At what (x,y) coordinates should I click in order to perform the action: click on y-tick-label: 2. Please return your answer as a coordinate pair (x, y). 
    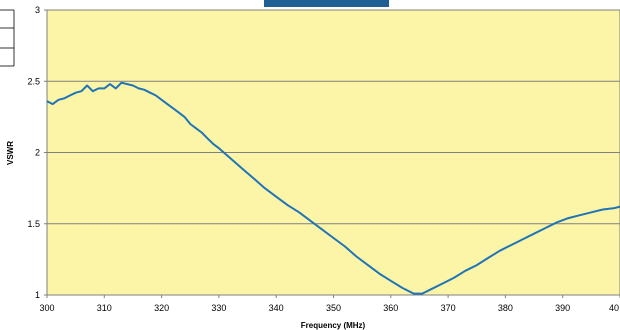
    Looking at the image, I should click on (37, 153).